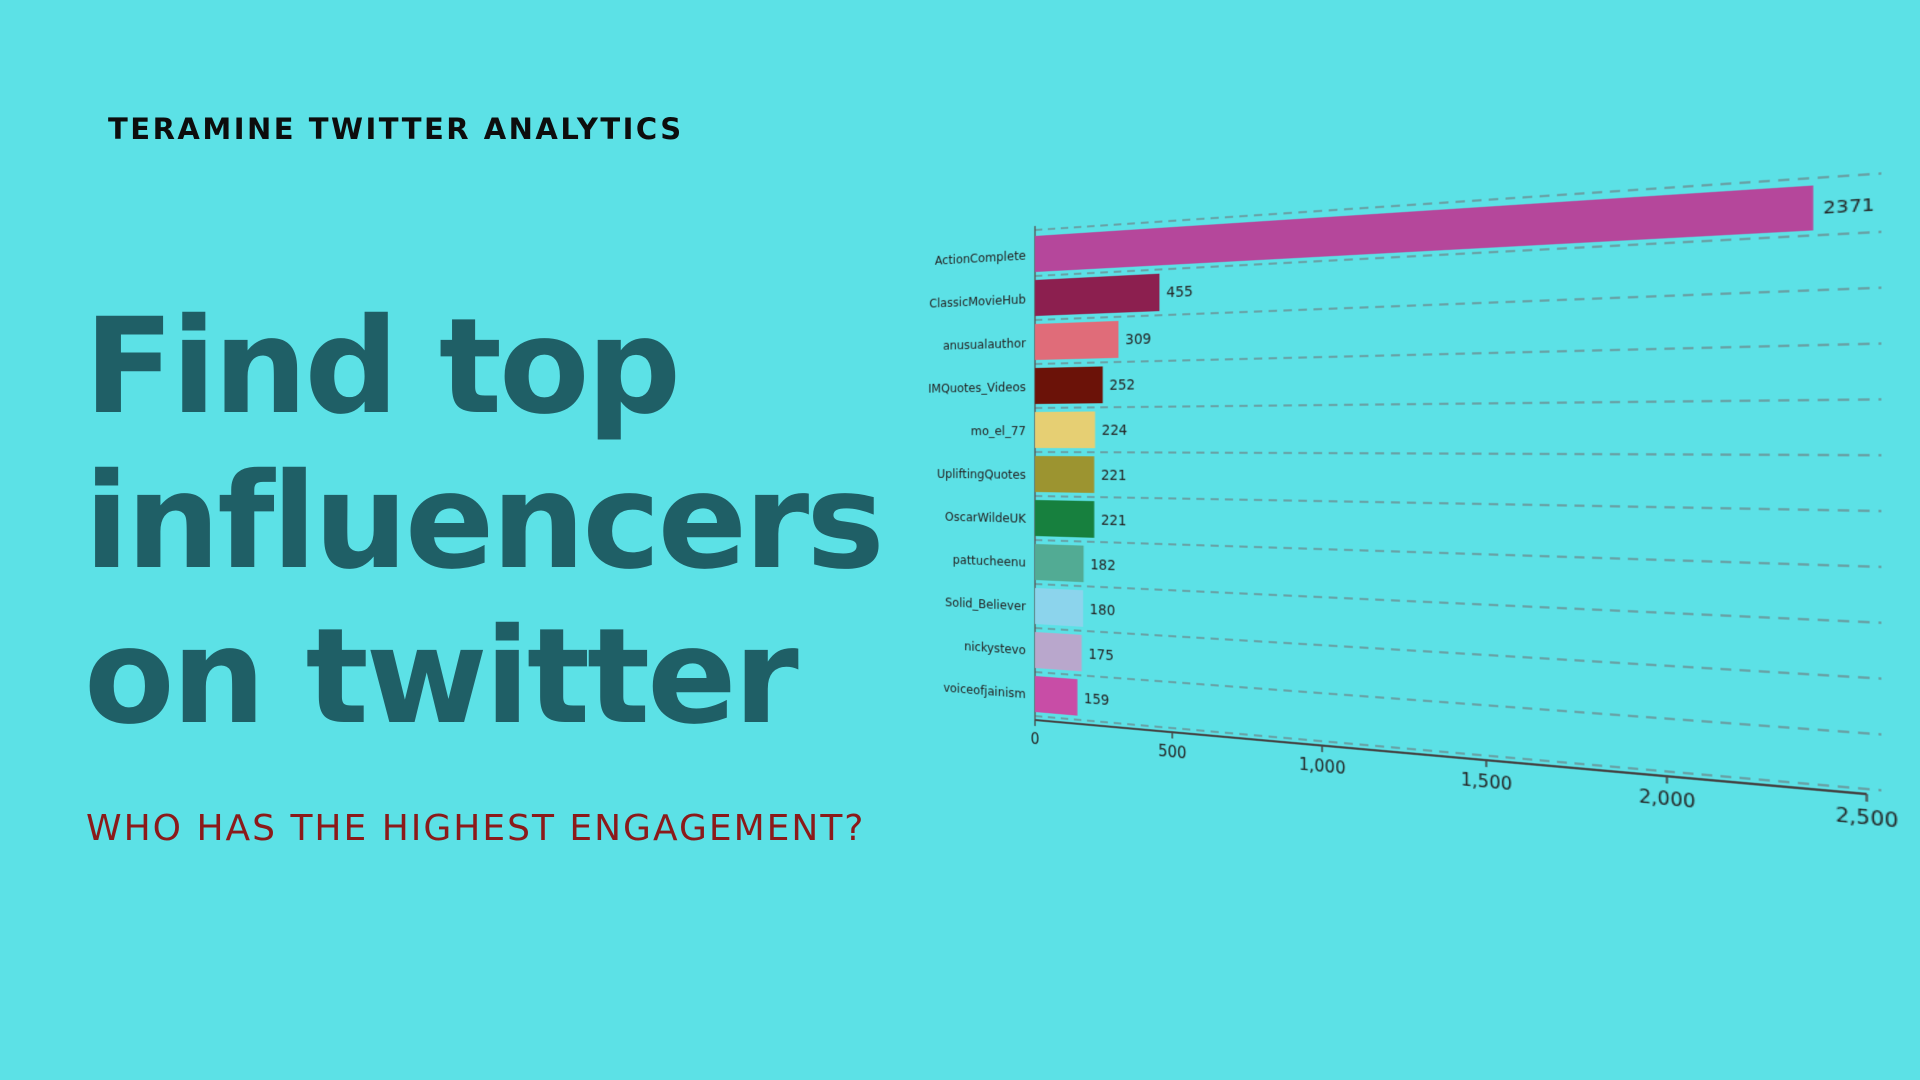  What do you see at coordinates (1035, 740) in the screenshot?
I see `x-tick-label: 0` at bounding box center [1035, 740].